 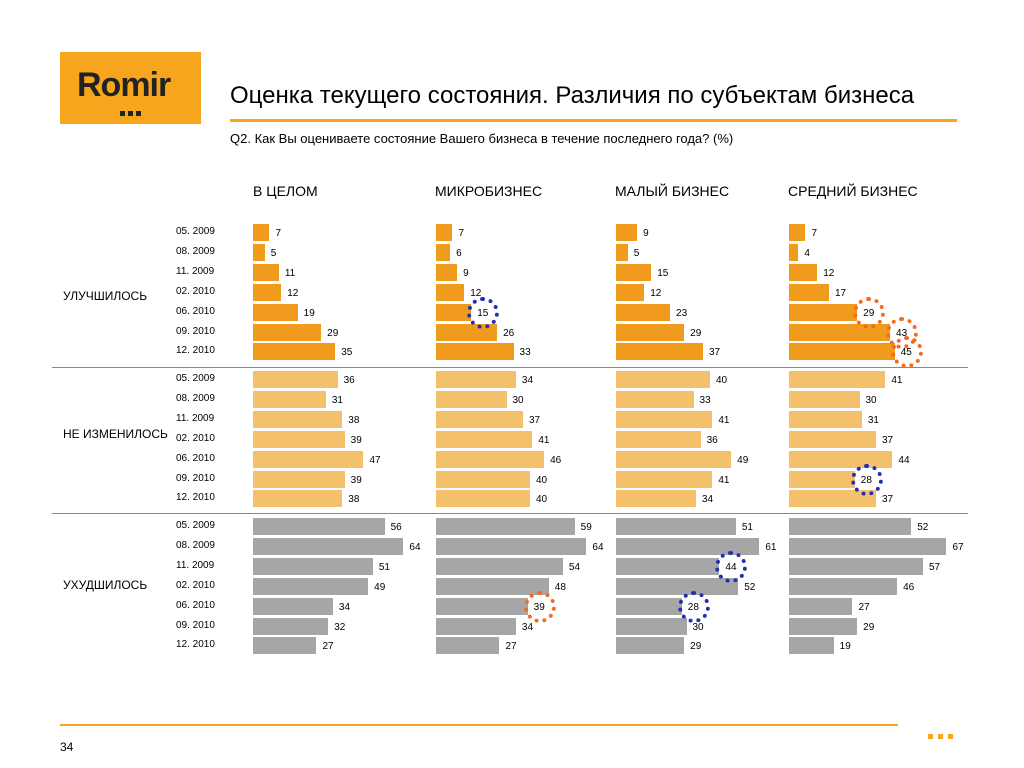 I want to click on group-label: УЛУЧШИЛОСЬ, so click(x=105, y=296).